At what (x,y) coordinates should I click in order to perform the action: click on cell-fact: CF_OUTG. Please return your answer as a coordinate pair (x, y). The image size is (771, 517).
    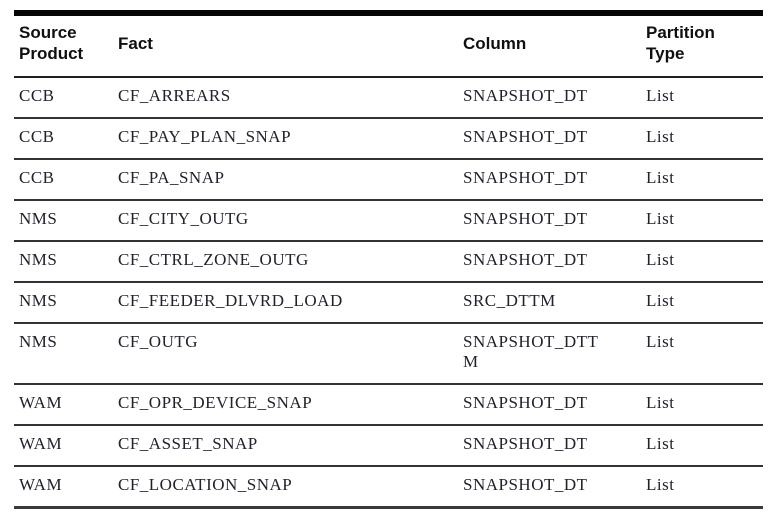
    Looking at the image, I should click on (285, 354).